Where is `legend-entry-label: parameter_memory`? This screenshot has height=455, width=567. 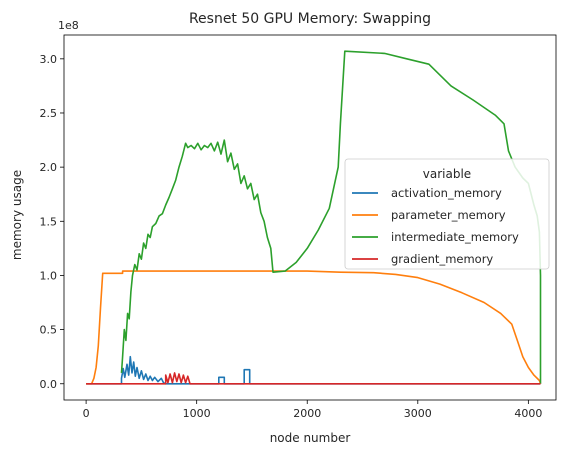
legend-entry-label: parameter_memory is located at coordinates (448, 215).